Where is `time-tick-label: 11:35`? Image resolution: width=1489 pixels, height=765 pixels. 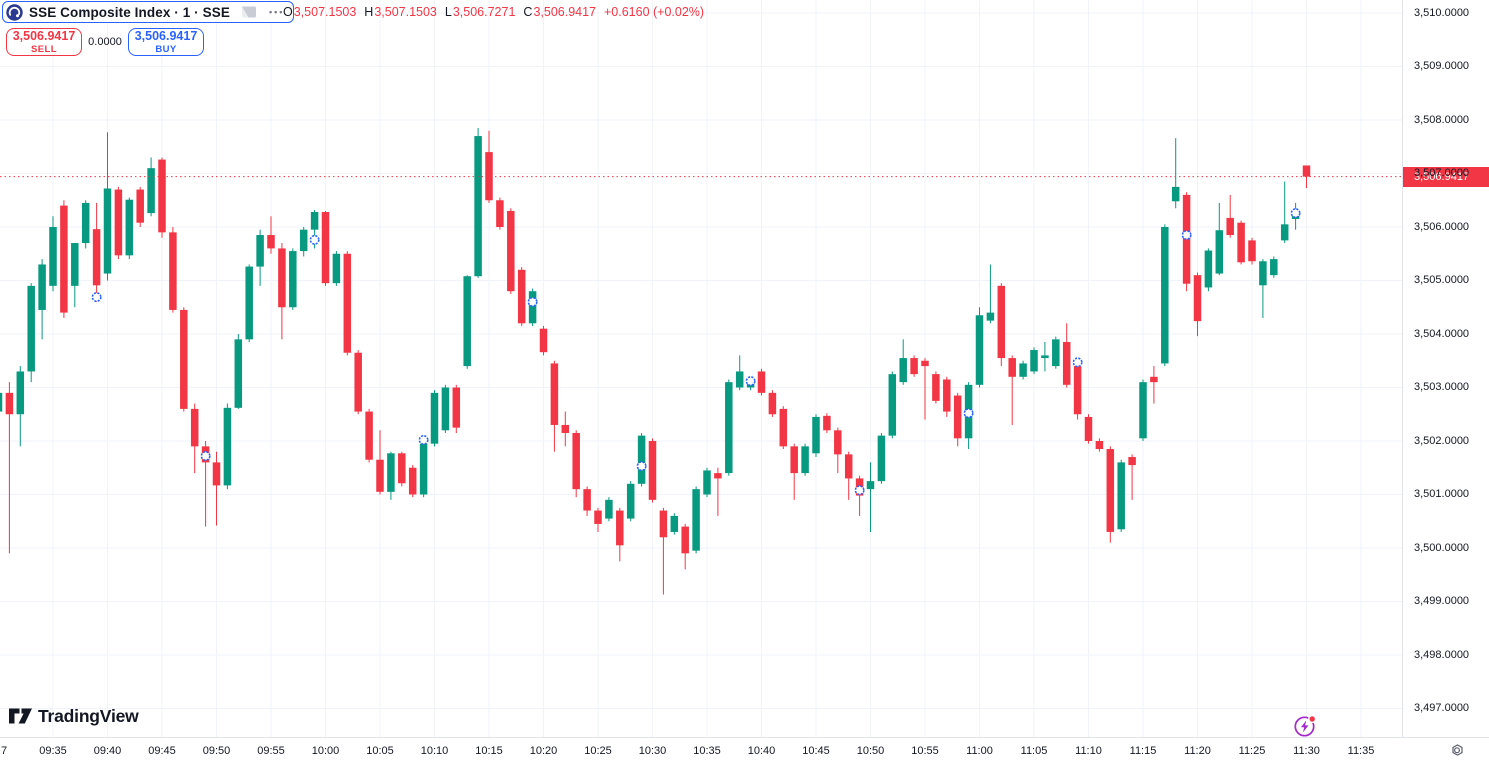
time-tick-label: 11:35 is located at coordinates (1361, 751).